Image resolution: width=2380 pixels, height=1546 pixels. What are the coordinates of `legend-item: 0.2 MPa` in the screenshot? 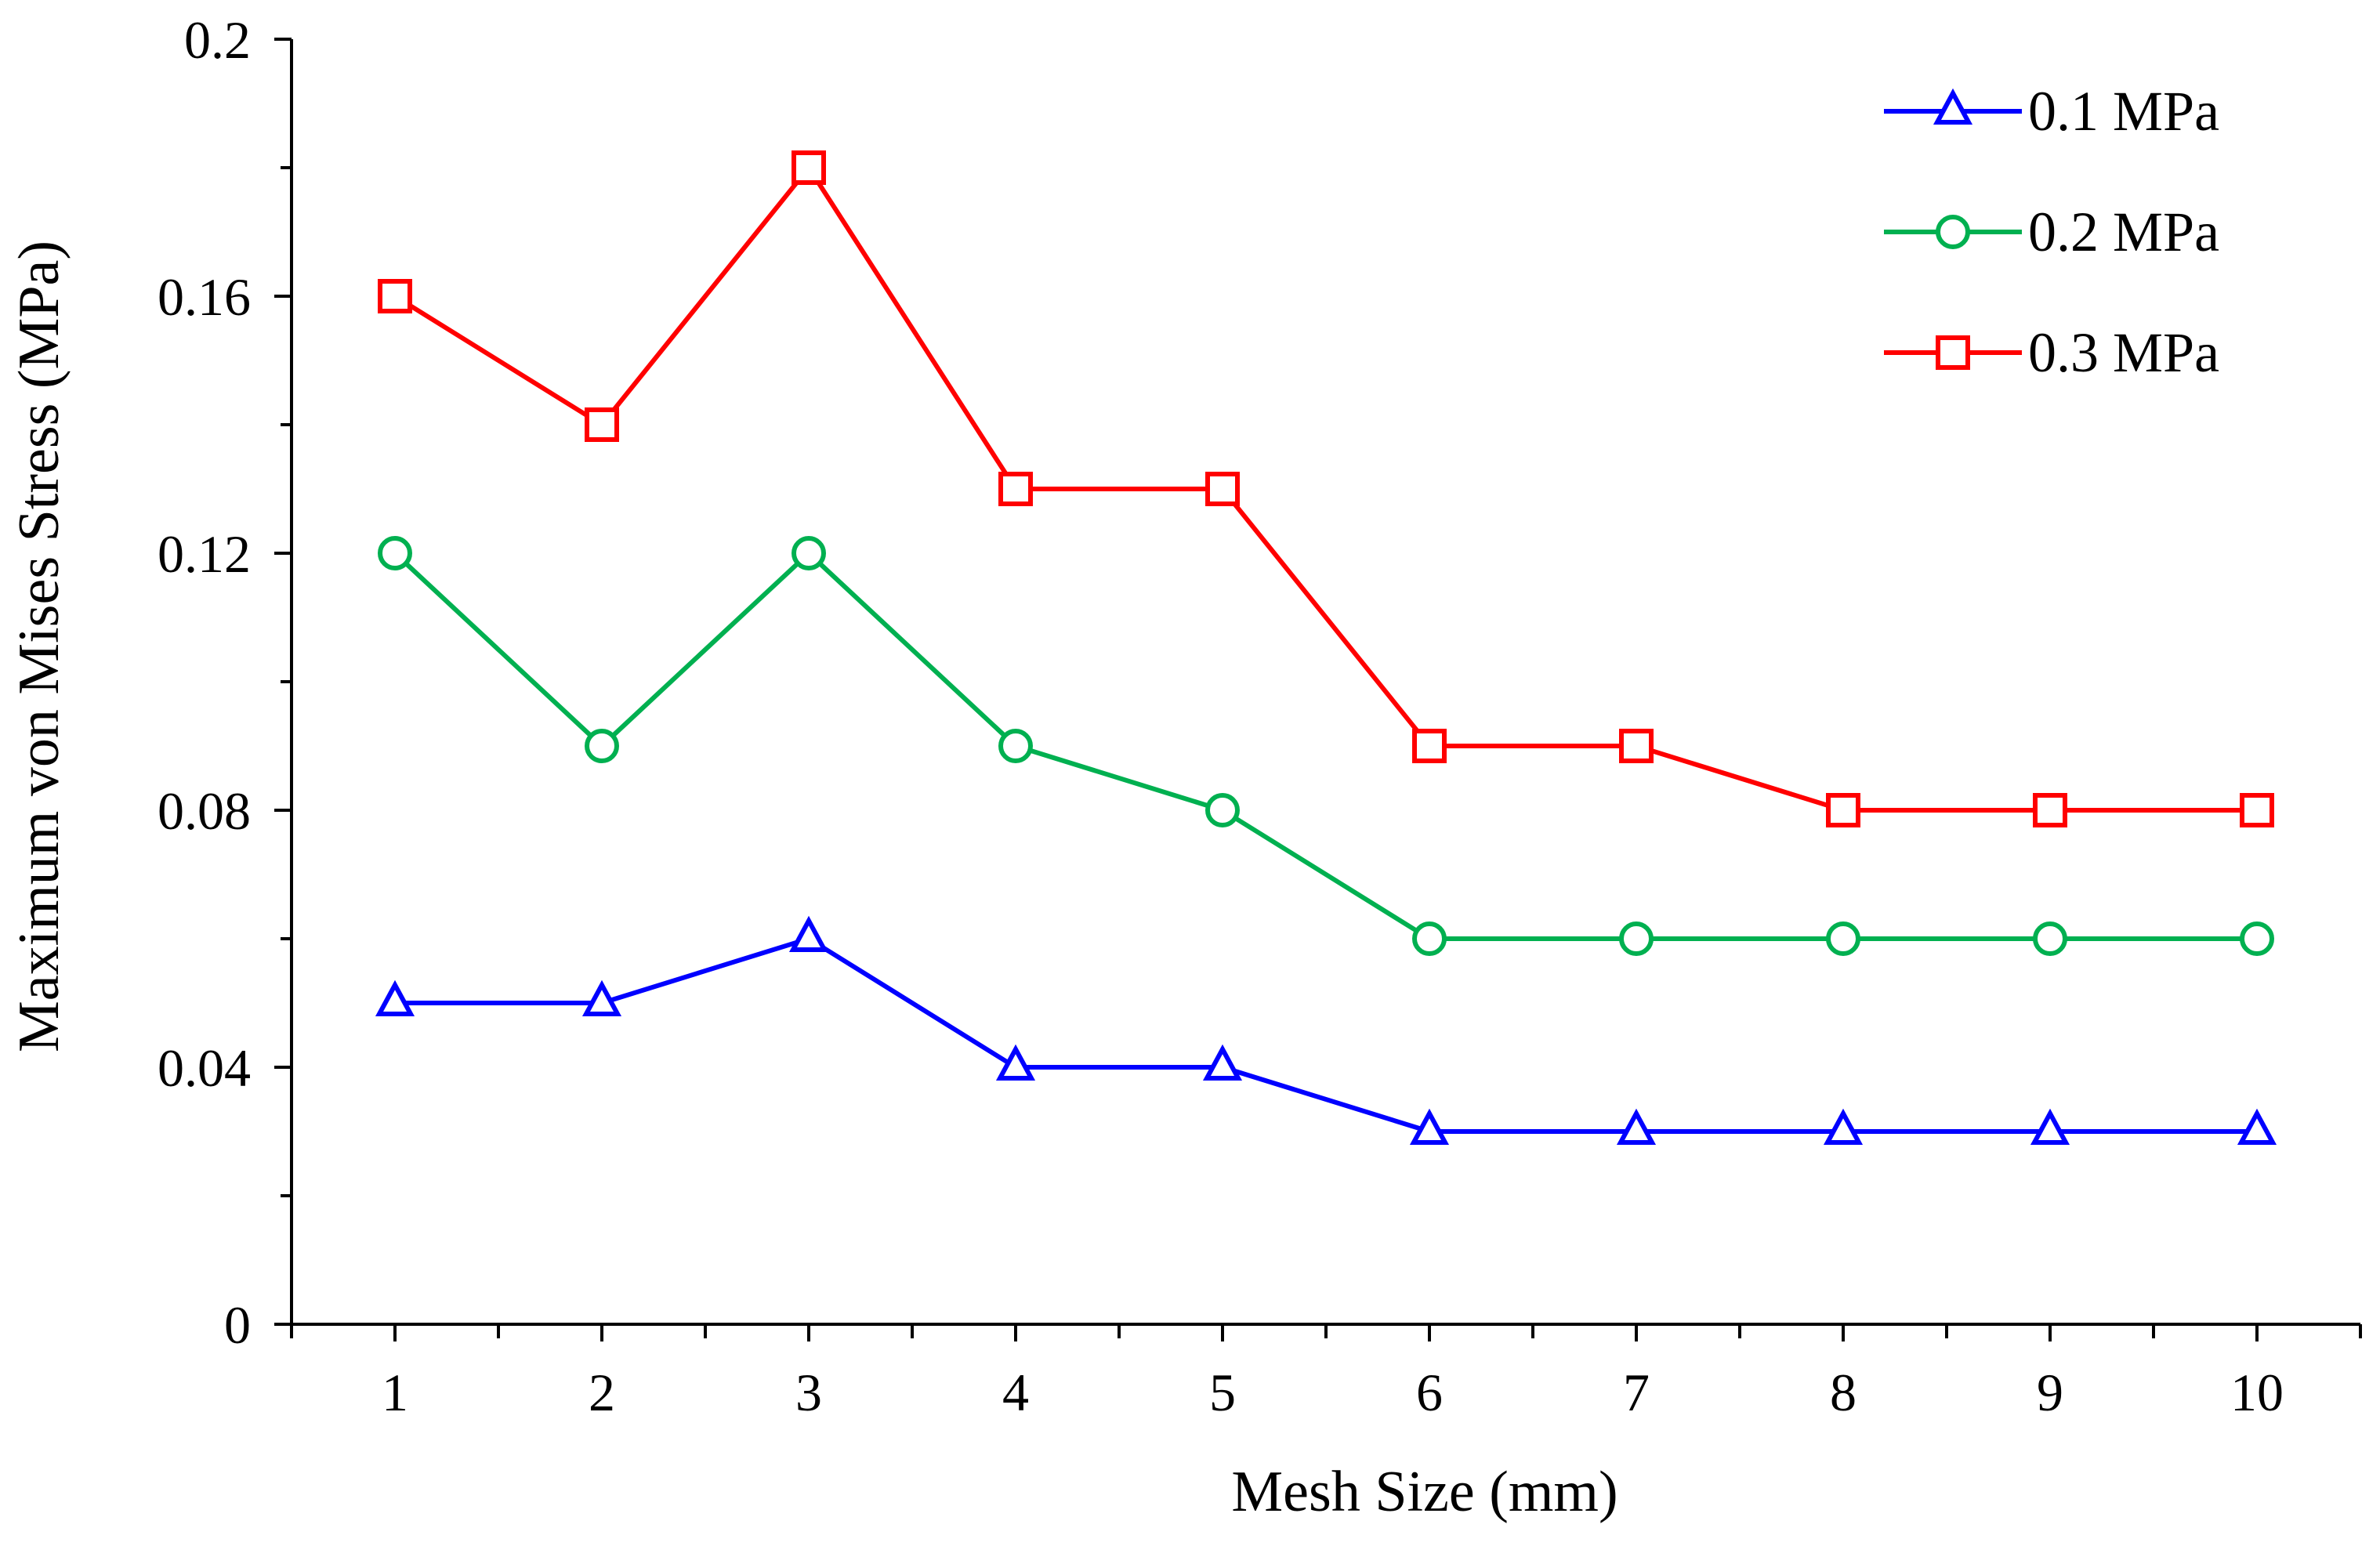 It's located at (2051, 232).